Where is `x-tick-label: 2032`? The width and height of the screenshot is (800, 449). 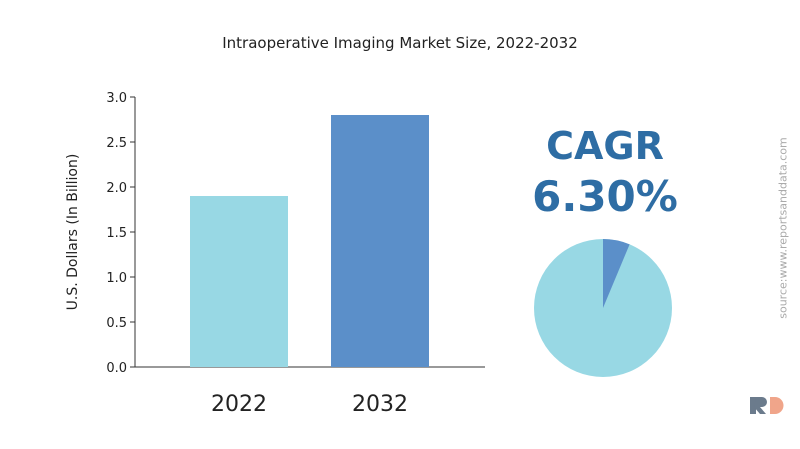 x-tick-label: 2032 is located at coordinates (380, 404).